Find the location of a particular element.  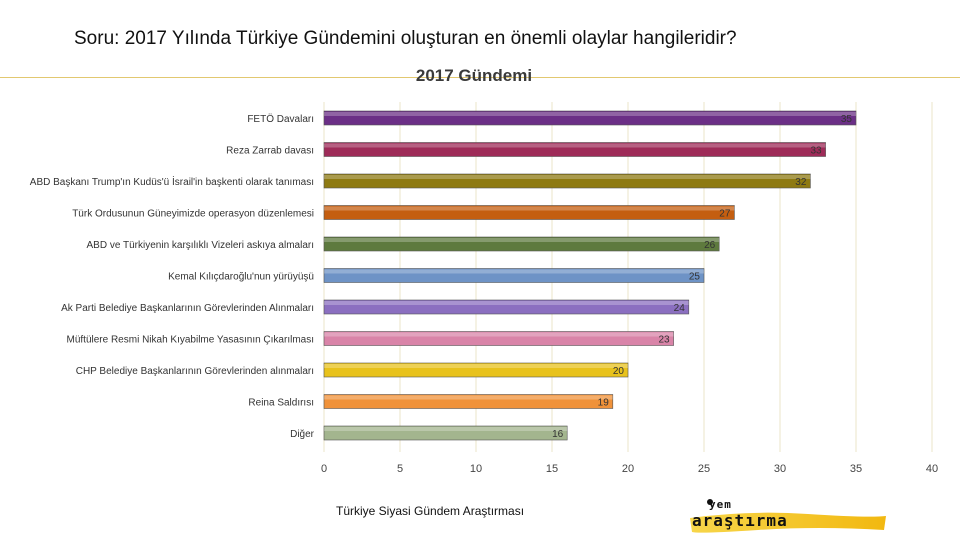

chart-title: 2017 Gündemi is located at coordinates (474, 75).